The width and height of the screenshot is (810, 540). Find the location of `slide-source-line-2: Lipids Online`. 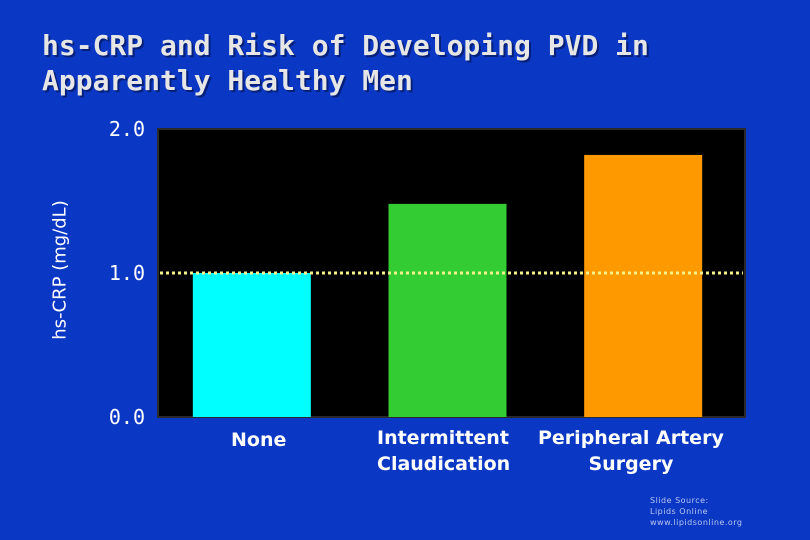

slide-source-line-2: Lipids Online is located at coordinates (679, 511).